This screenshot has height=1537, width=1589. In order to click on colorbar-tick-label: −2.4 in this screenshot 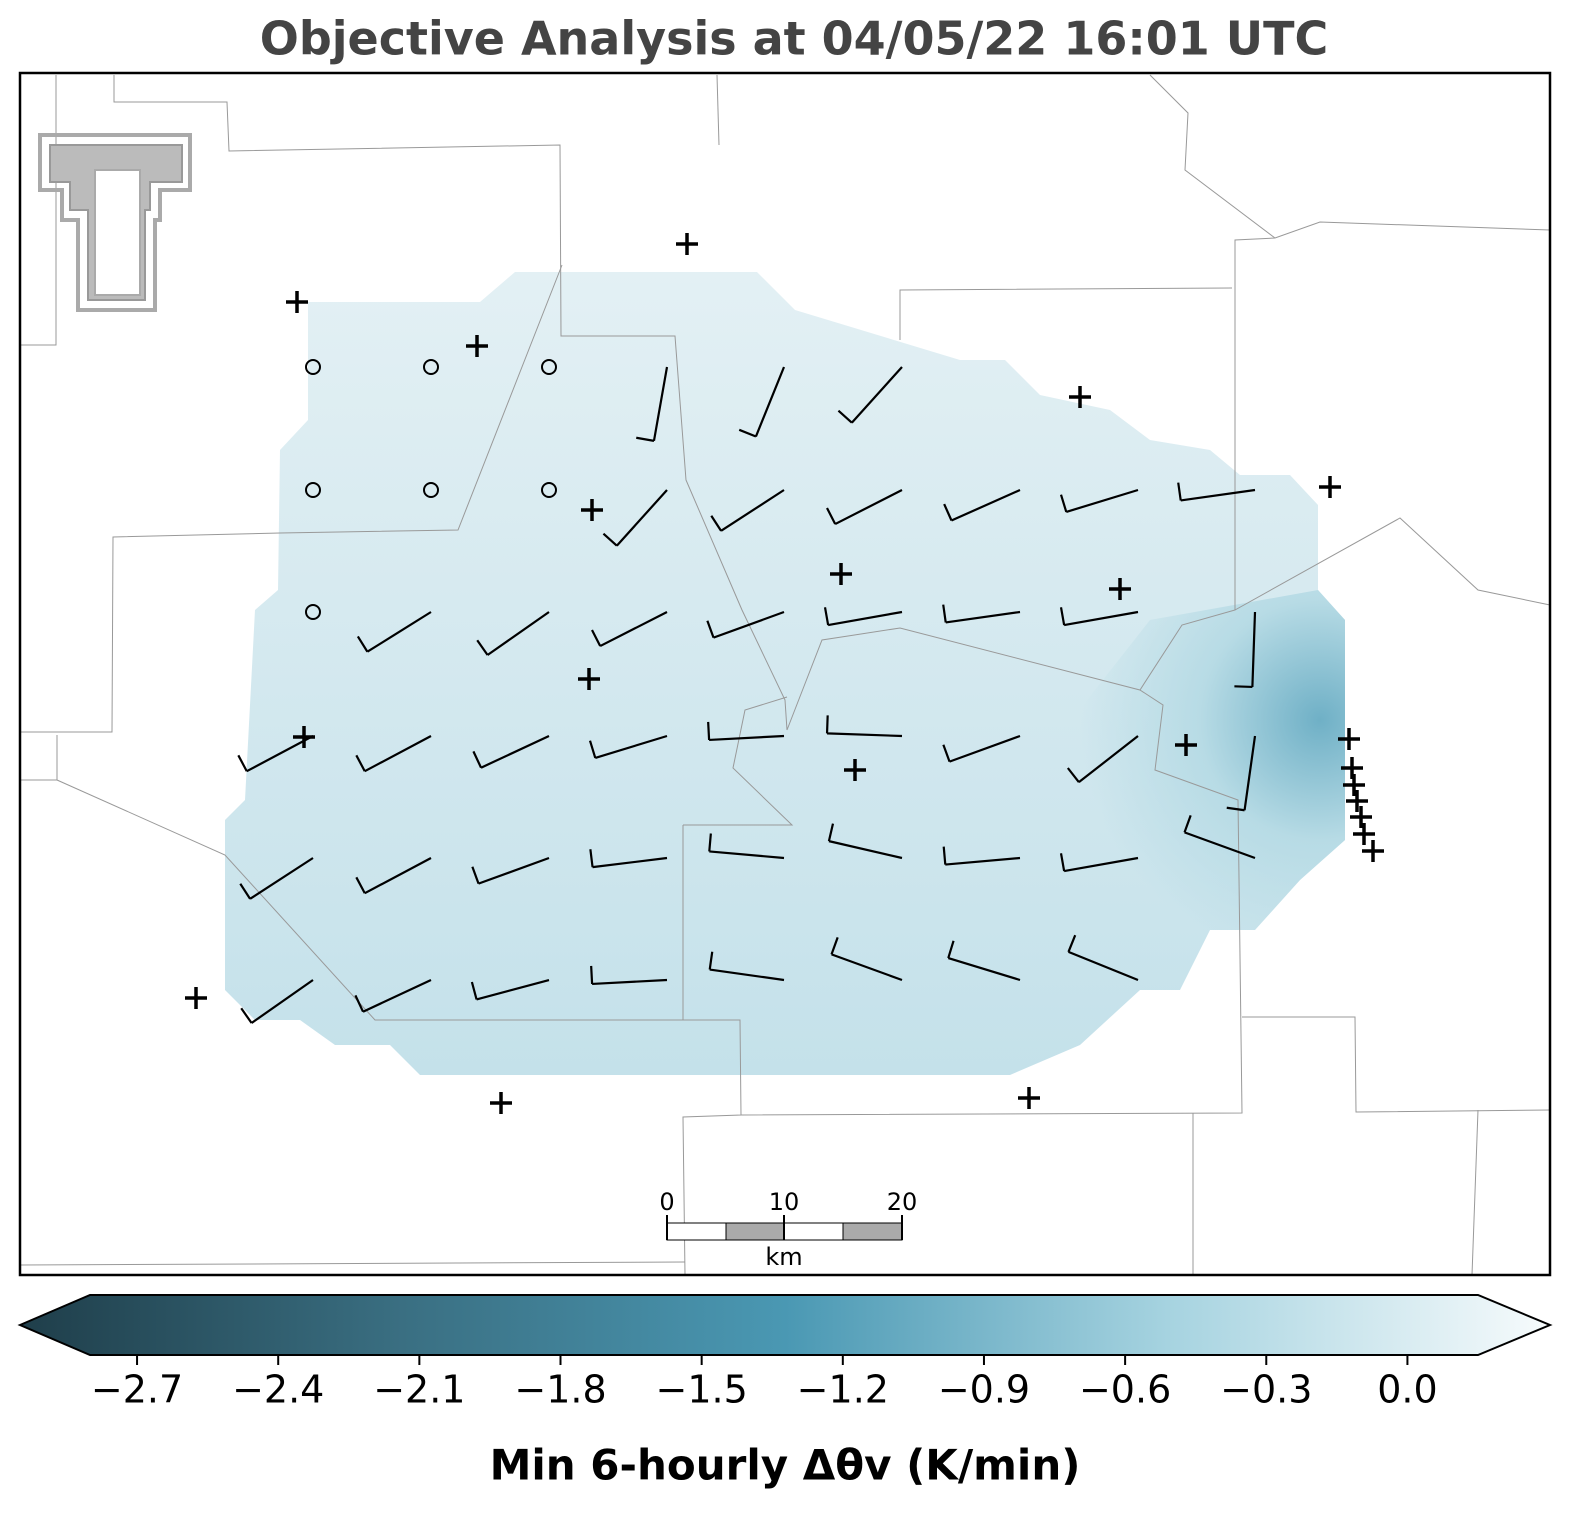, I will do `click(278, 1390)`.